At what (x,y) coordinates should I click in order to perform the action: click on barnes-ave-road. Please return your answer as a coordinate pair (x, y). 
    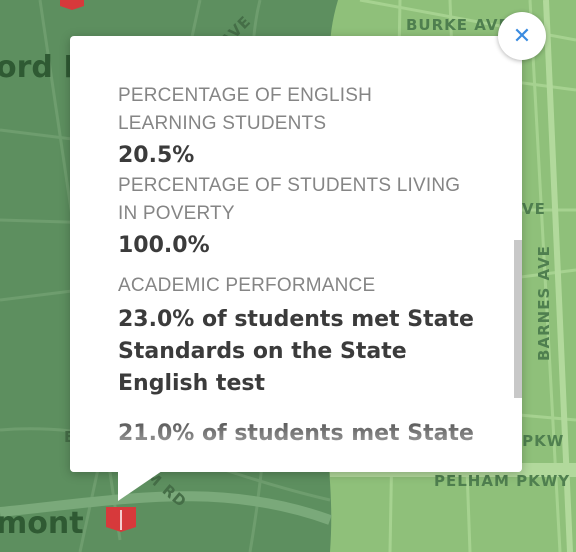
    Looking at the image, I should click on (558, 276).